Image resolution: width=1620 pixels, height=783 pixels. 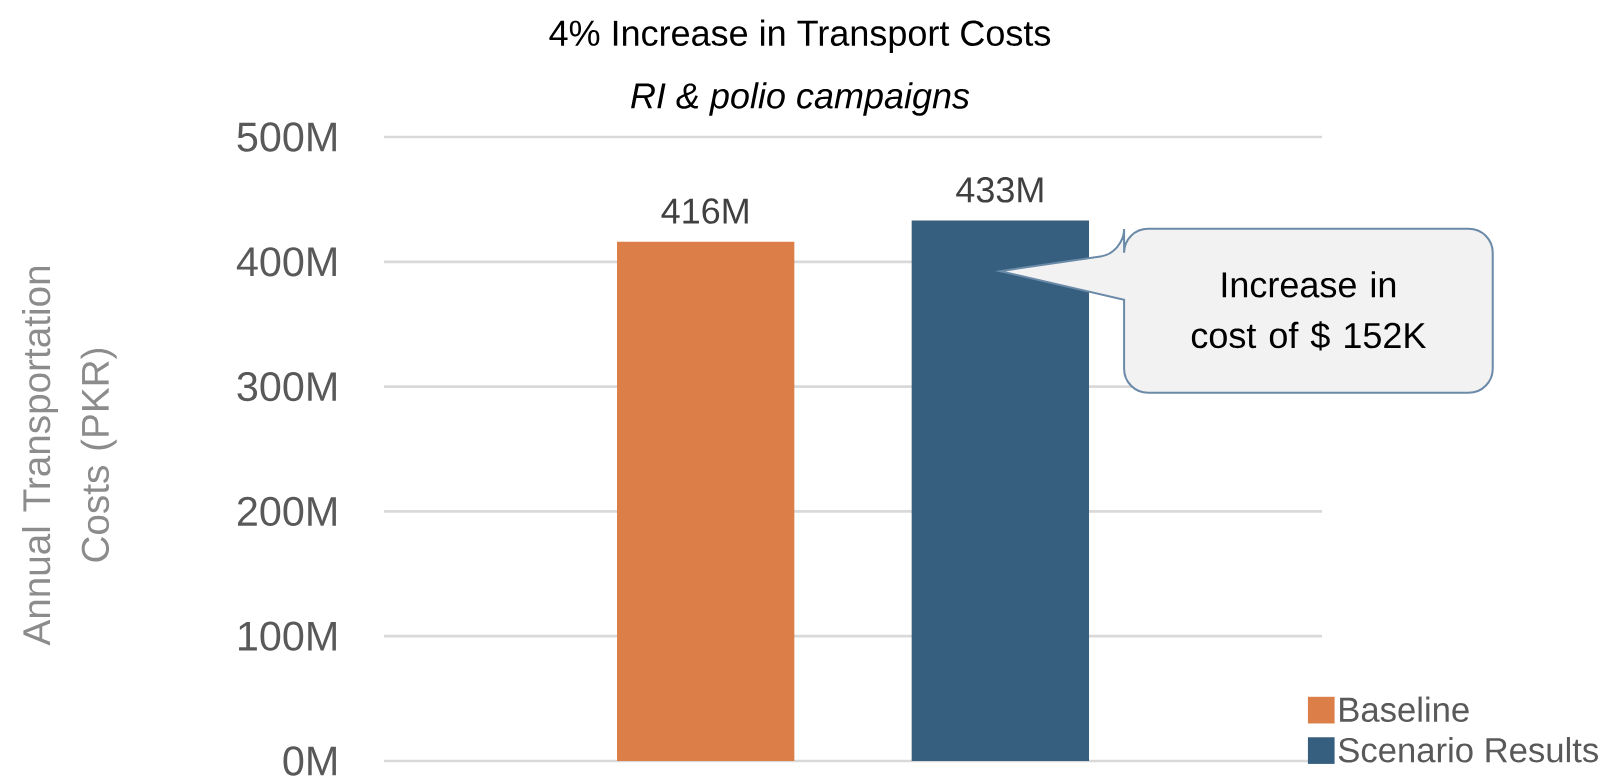 What do you see at coordinates (704, 211) in the screenshot?
I see `data-label: 416M` at bounding box center [704, 211].